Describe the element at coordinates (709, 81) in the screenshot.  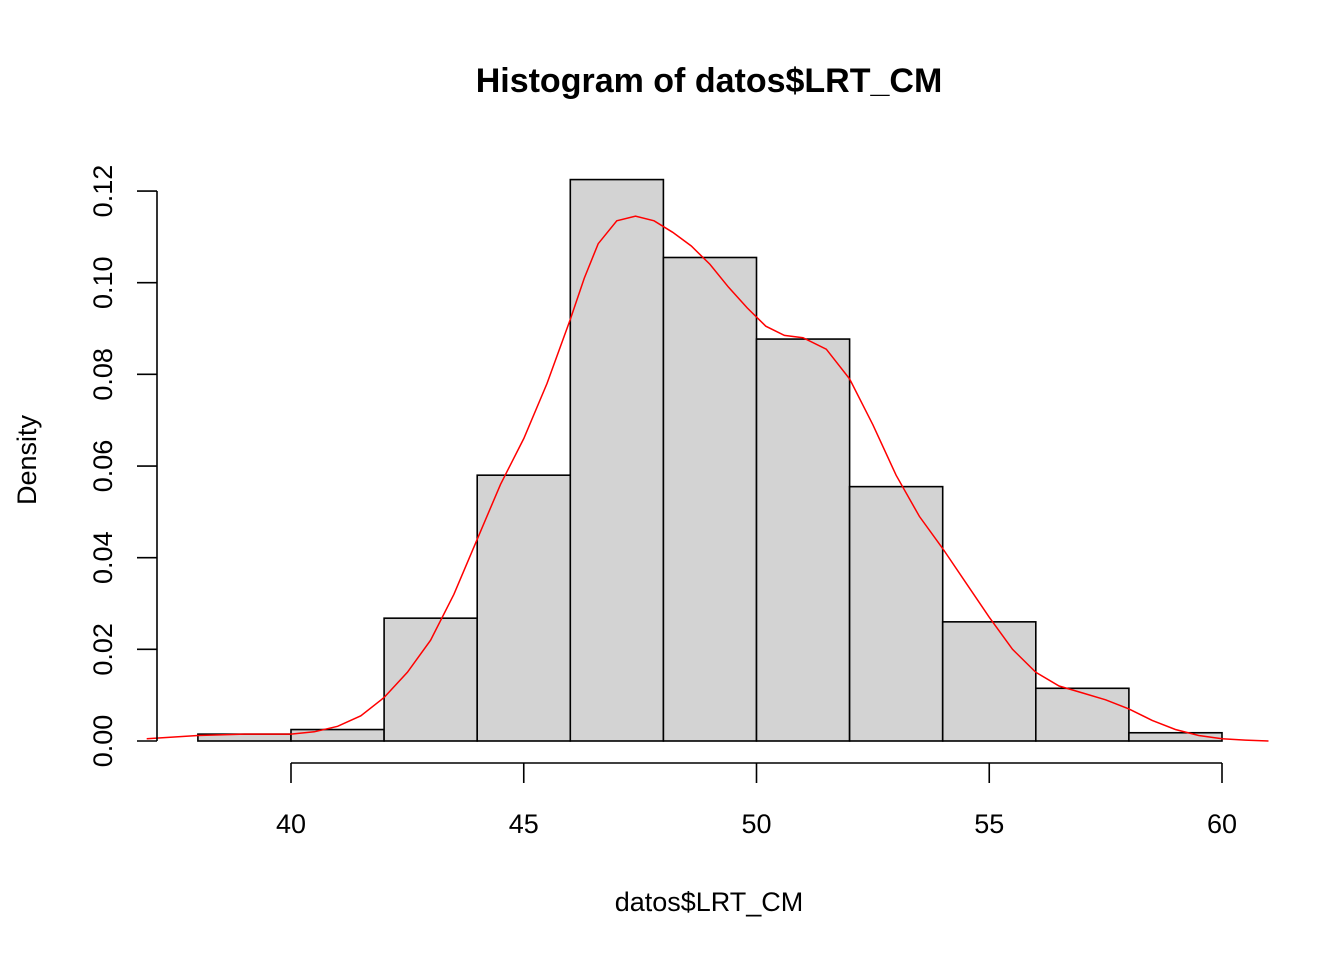
I see `chart-title: Histogram of datos$LRT_CM` at that location.